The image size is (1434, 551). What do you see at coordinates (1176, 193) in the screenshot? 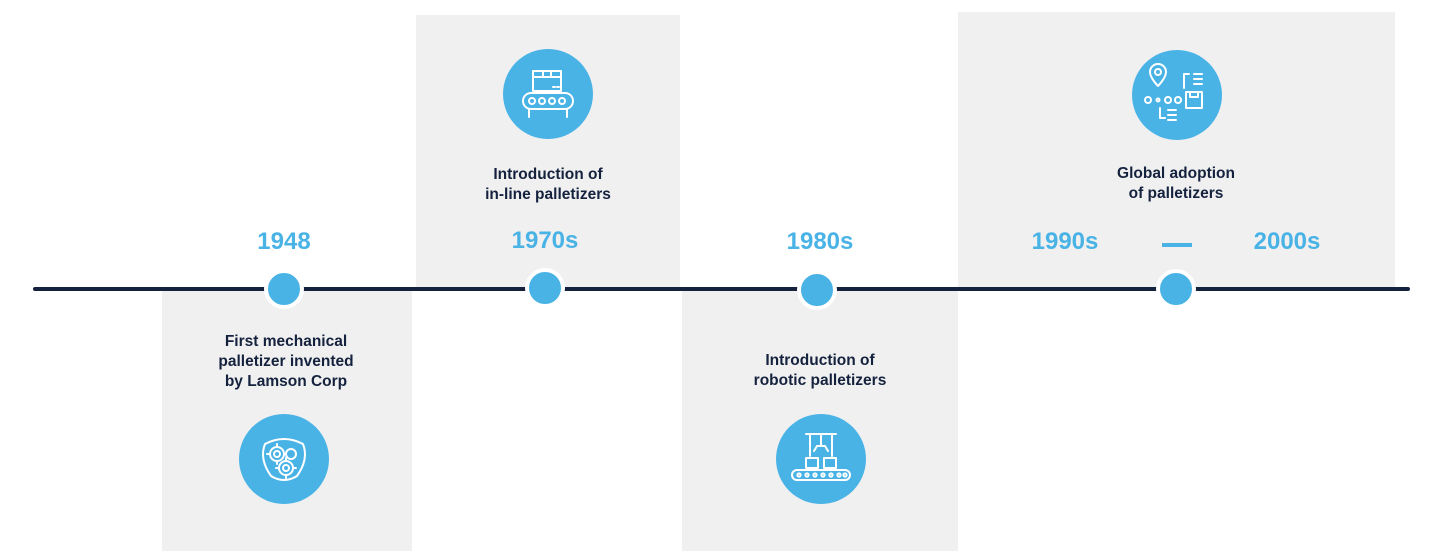
I see `description-line: of palletizers` at bounding box center [1176, 193].